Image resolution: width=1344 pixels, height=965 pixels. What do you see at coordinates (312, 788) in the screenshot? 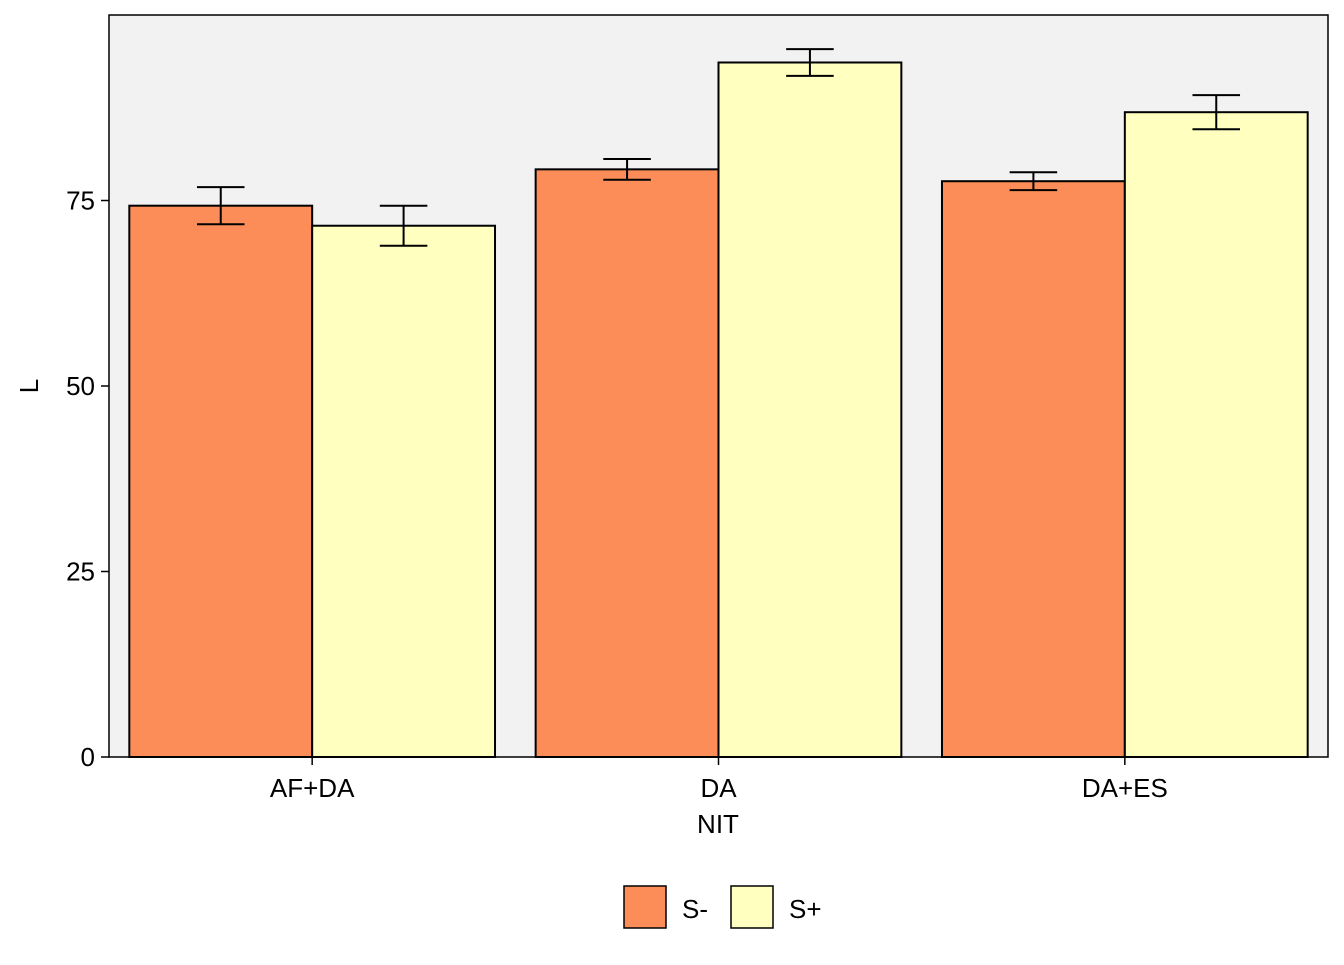
I see `x-tick-label: AF+DA` at bounding box center [312, 788].